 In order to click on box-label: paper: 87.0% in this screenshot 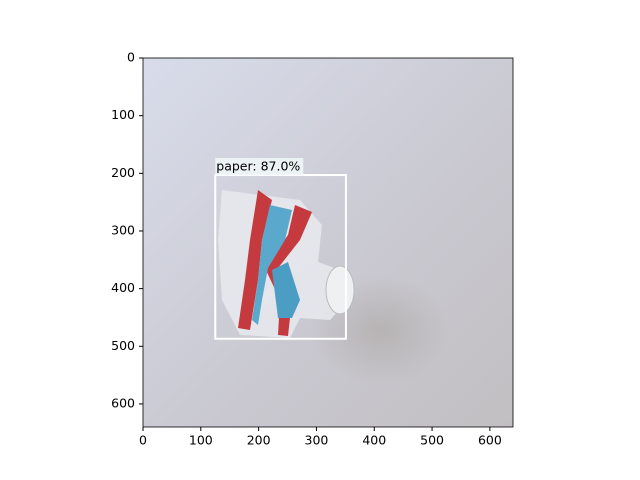, I will do `click(258, 166)`.